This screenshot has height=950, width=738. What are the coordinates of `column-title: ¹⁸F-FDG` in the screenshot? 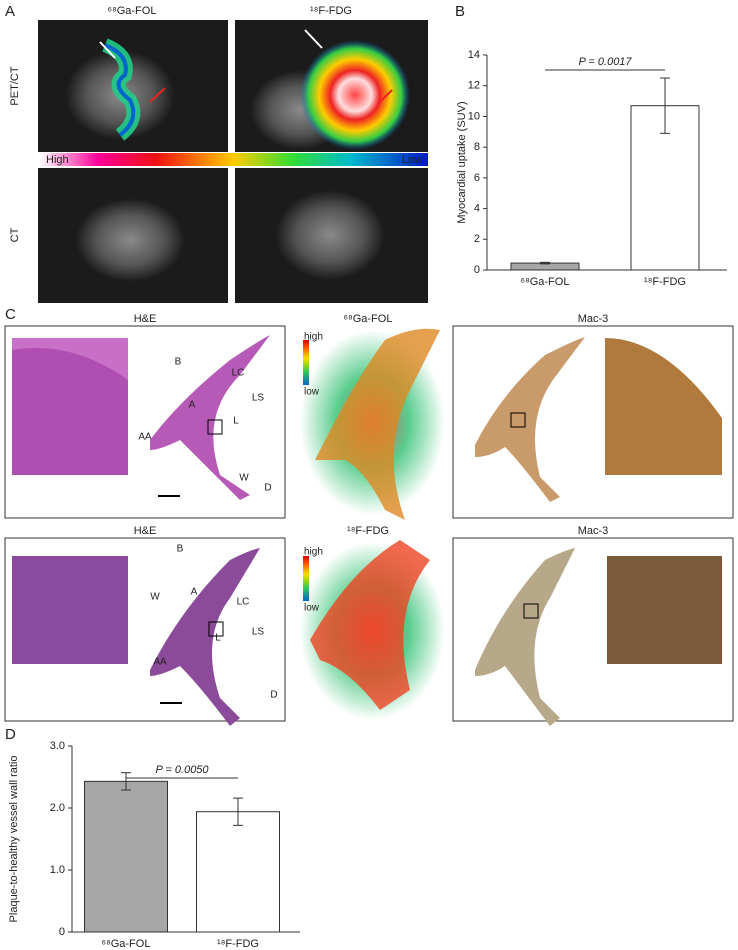 It's located at (331, 11).